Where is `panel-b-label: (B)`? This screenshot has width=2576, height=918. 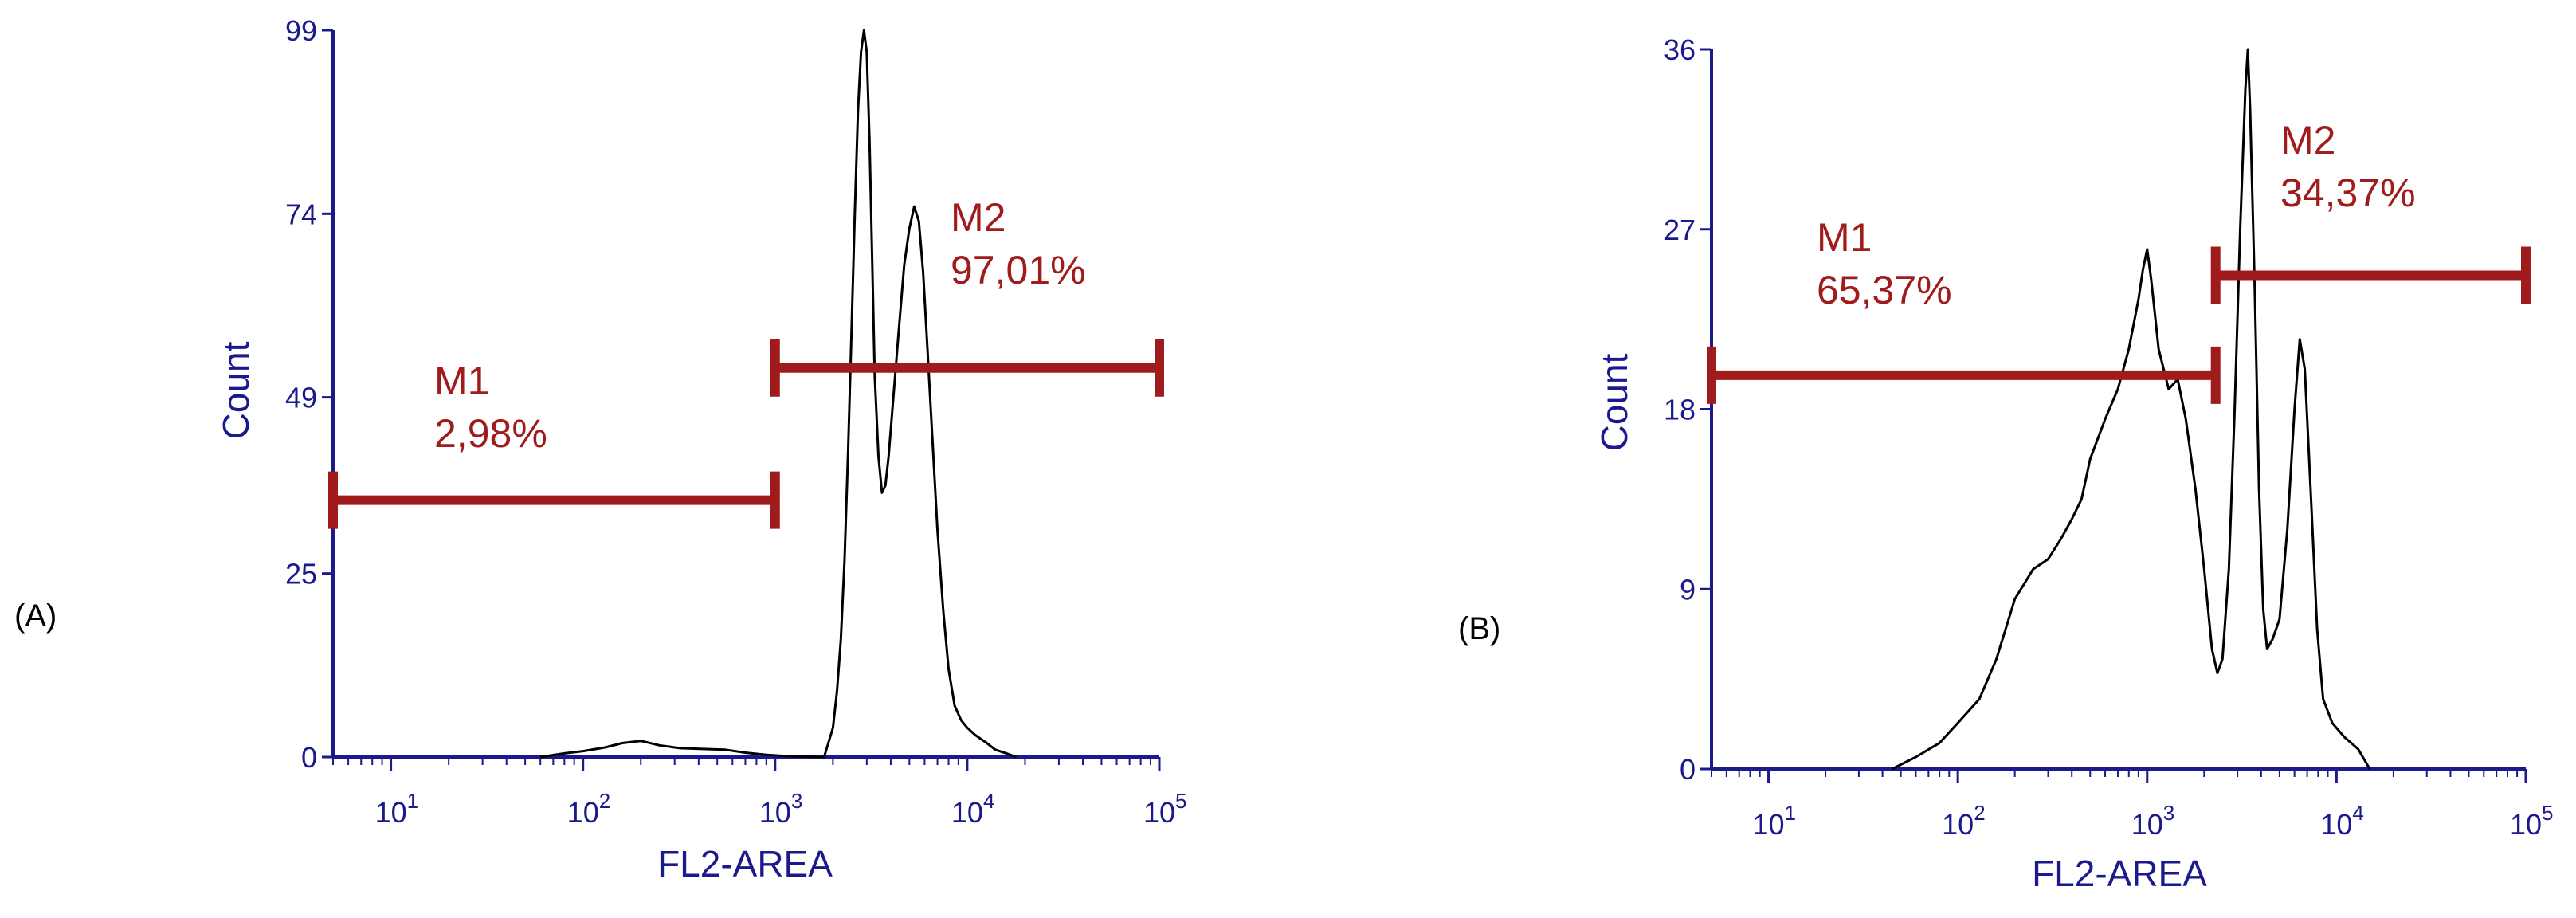 panel-b-label: (B) is located at coordinates (1479, 628).